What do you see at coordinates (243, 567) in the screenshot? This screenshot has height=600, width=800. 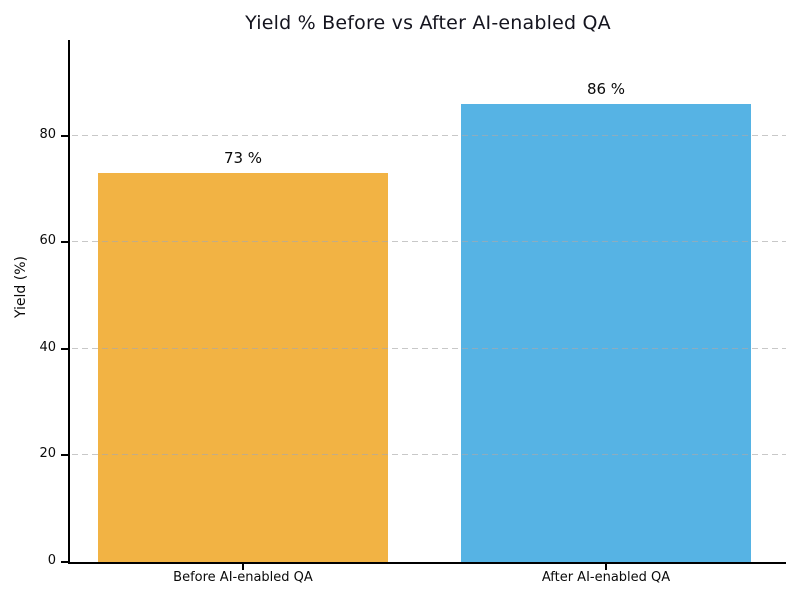 I see `x-tick-mark-before-ai-enabled-qa` at bounding box center [243, 567].